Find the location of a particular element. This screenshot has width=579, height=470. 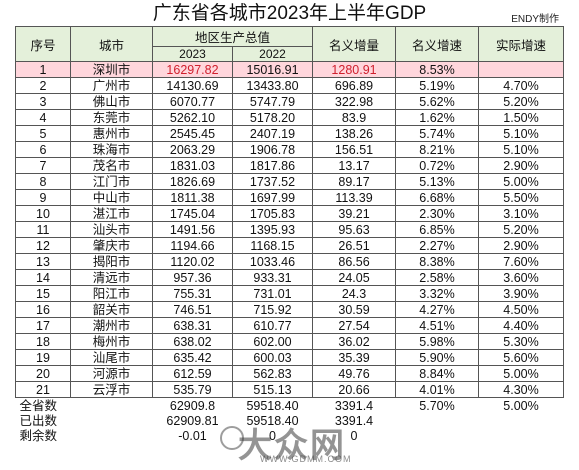

cell-real-rate: 5.10% is located at coordinates (521, 133).